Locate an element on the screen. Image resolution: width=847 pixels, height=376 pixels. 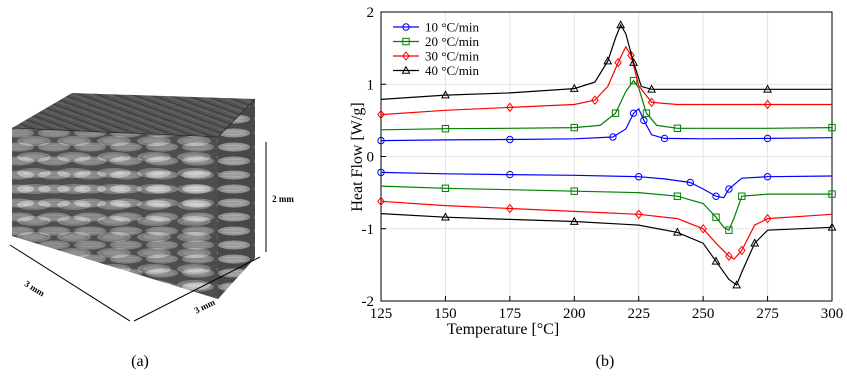
panel-b-label: (b) is located at coordinates (605, 361).